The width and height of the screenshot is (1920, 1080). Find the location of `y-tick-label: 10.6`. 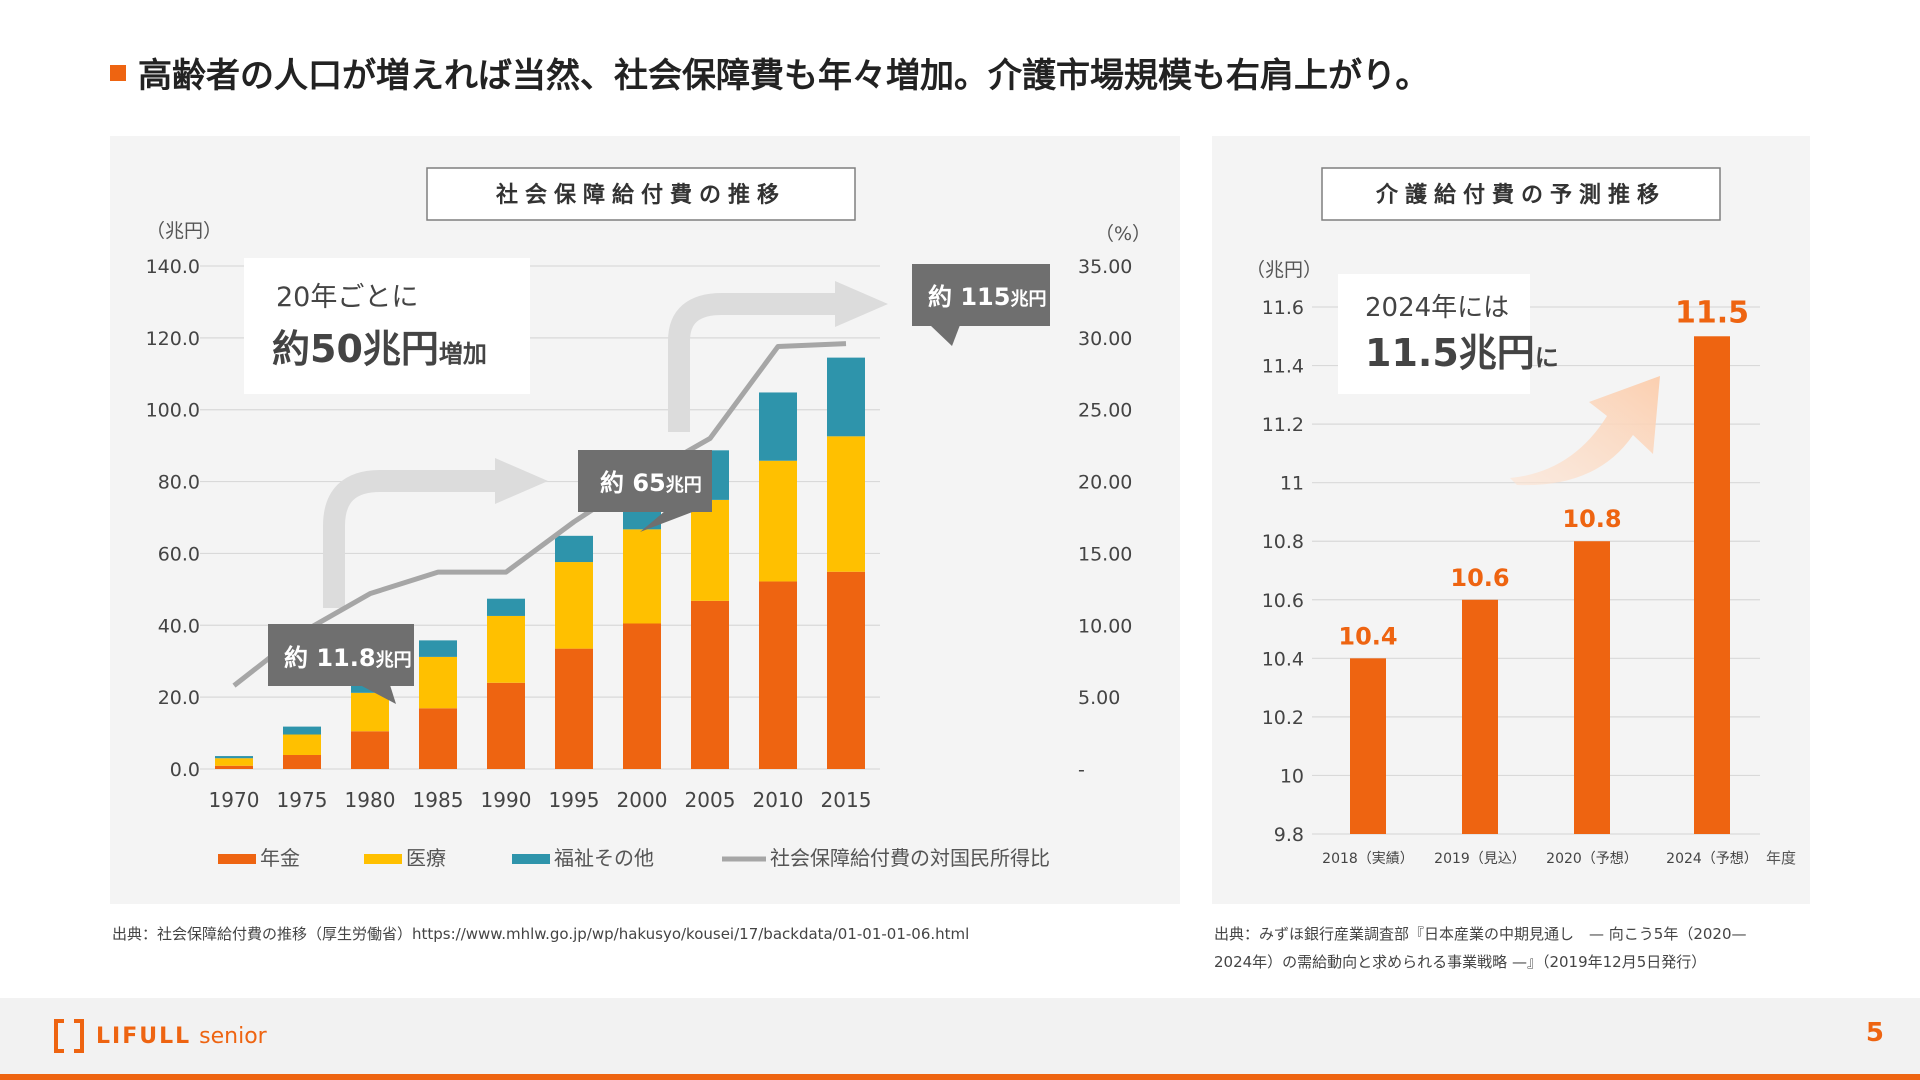

y-tick-label: 10.6 is located at coordinates (1283, 601).